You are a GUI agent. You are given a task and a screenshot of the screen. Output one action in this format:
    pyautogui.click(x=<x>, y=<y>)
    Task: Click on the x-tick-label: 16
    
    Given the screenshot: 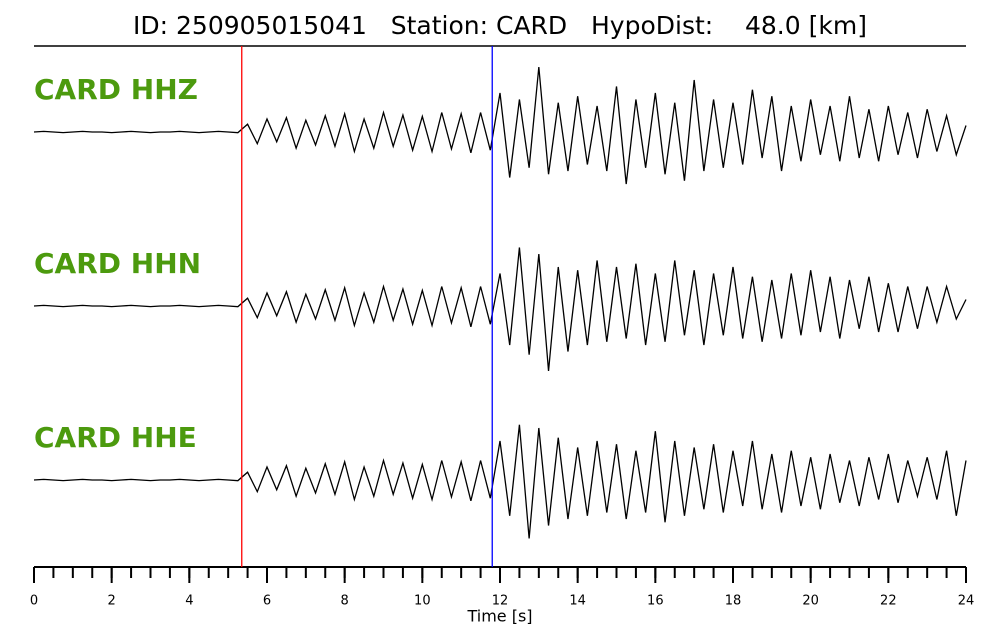 What is the action you would take?
    pyautogui.click(x=655, y=601)
    